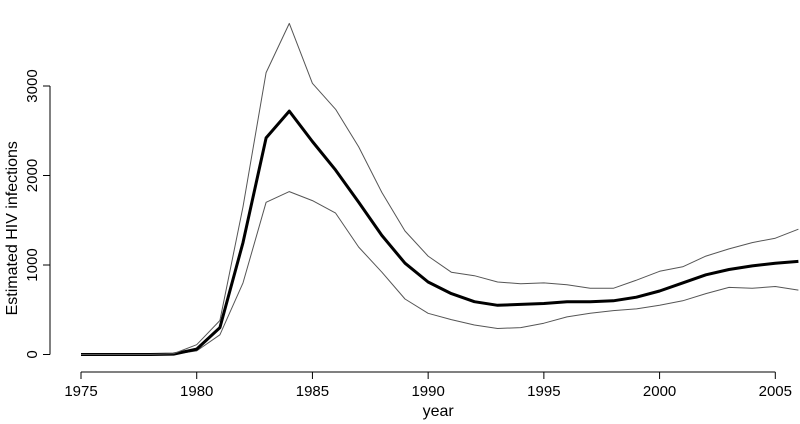 The height and width of the screenshot is (424, 800). Describe the element at coordinates (312, 391) in the screenshot. I see `x-tick-label: 1985` at that location.